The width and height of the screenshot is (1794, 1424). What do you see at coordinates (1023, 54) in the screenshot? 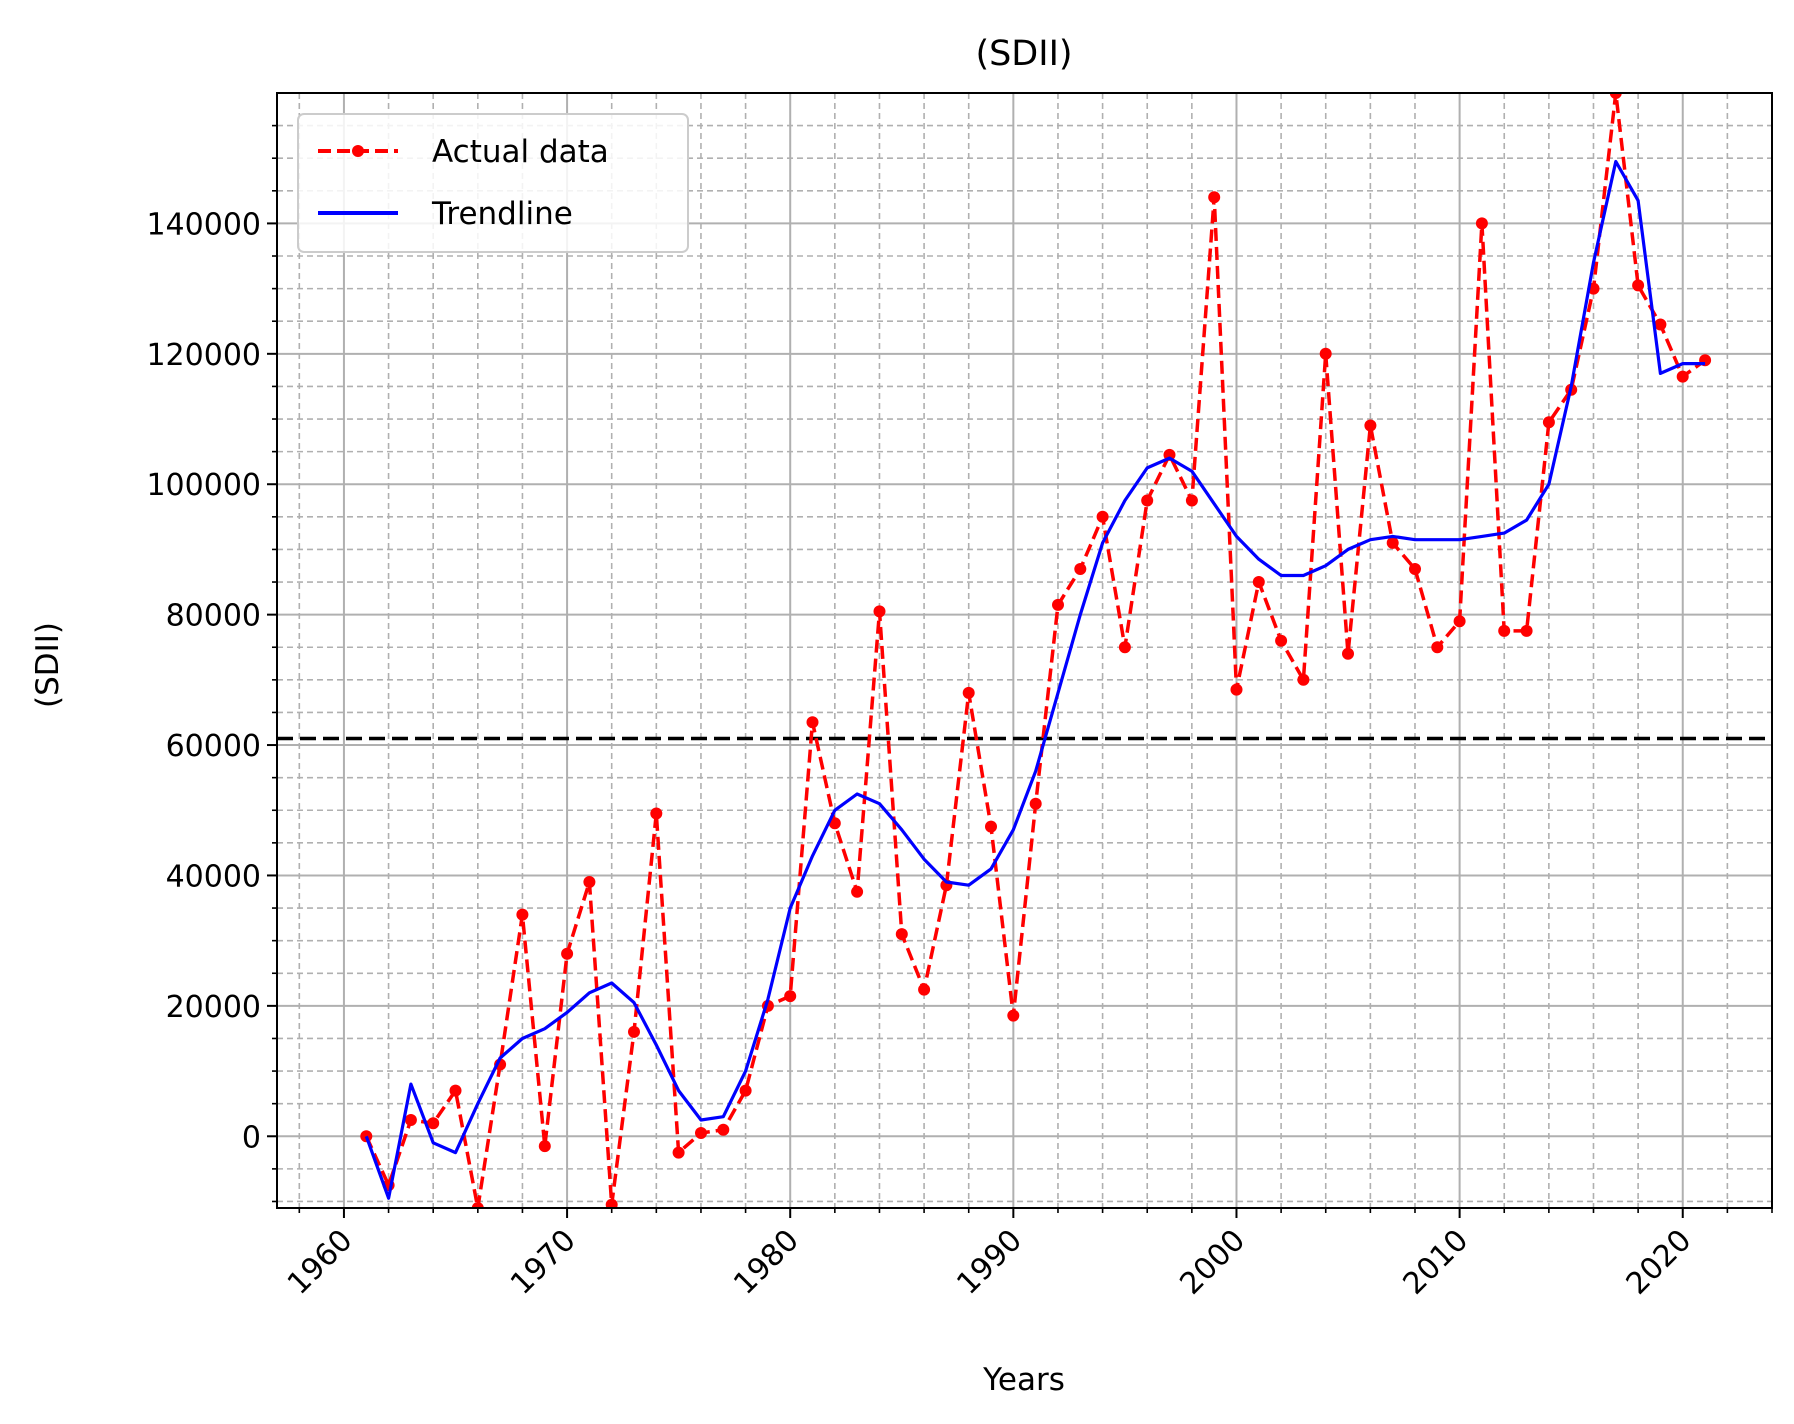
I see `chart-title: (SDII)` at bounding box center [1023, 54].